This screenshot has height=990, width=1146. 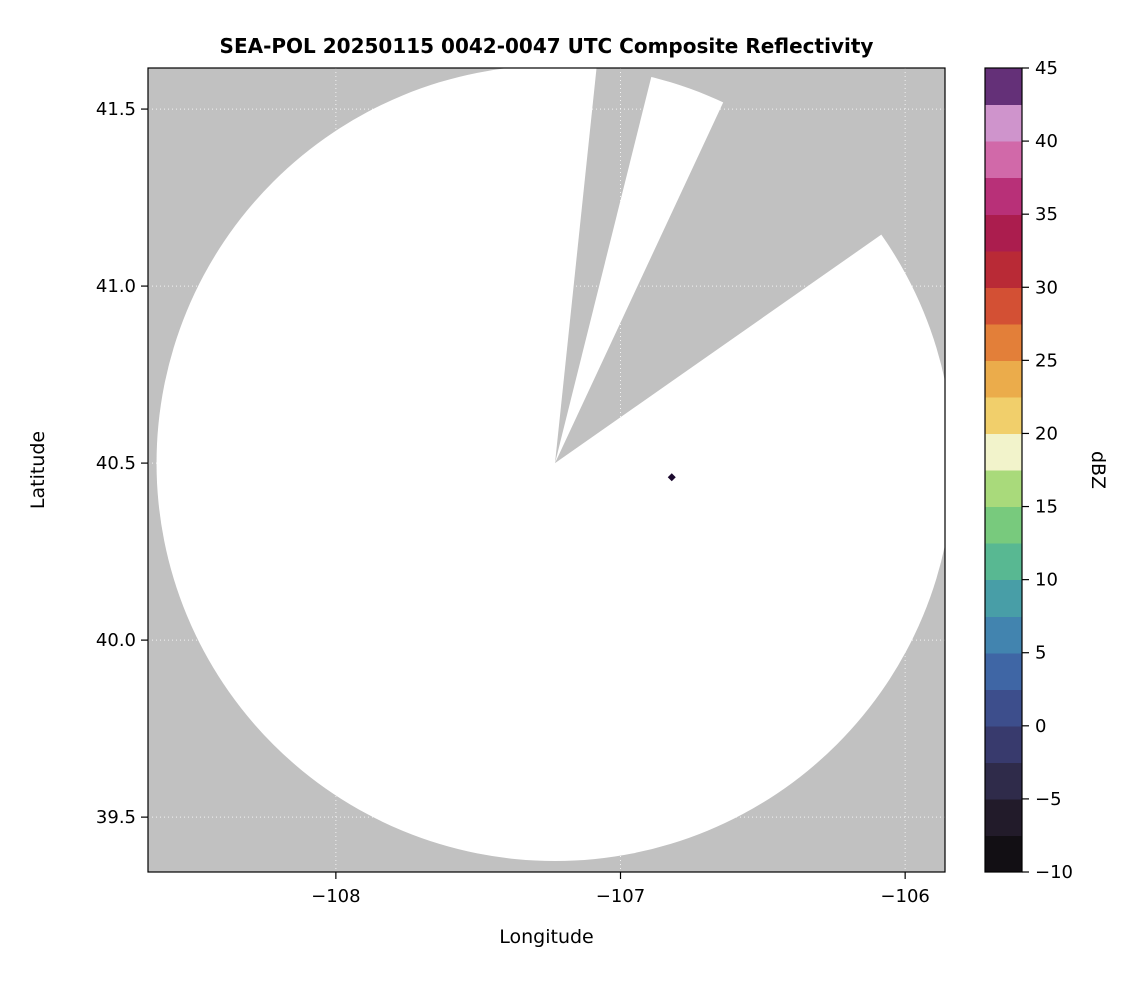 I want to click on y-axis-label: Latitude, so click(x=38, y=470).